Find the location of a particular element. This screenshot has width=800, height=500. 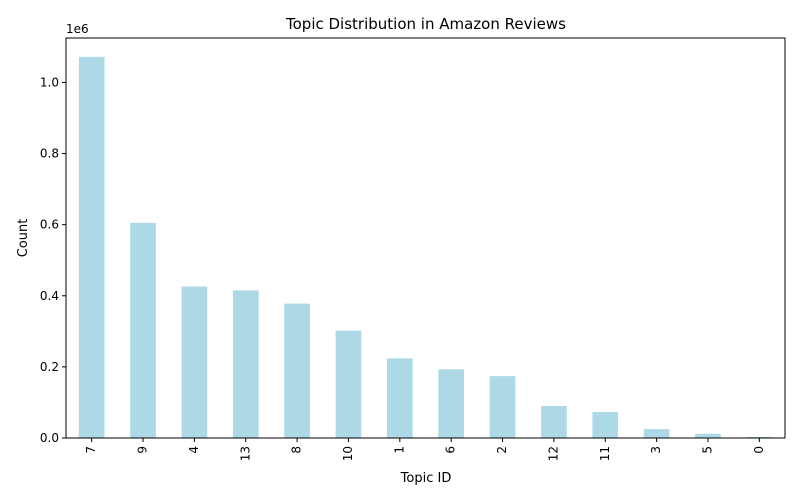

x-tick-label: 0 is located at coordinates (759, 450).